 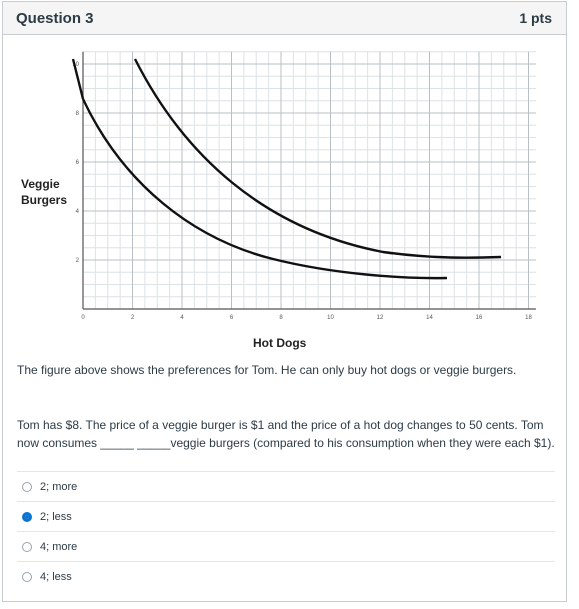 What do you see at coordinates (479, 318) in the screenshot?
I see `x-tick-label: 16` at bounding box center [479, 318].